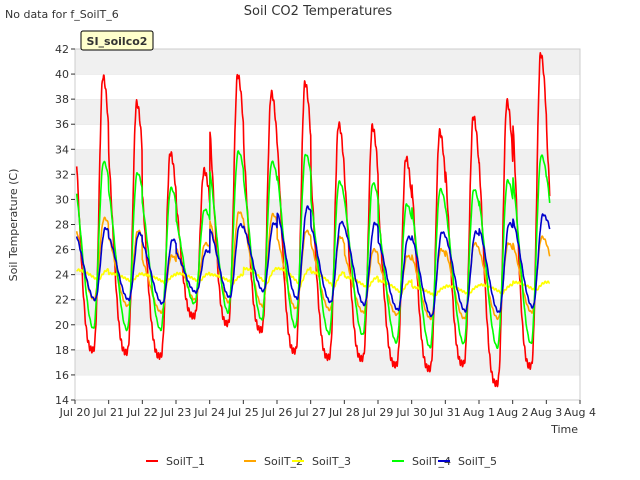 The width and height of the screenshot is (640, 480). What do you see at coordinates (513, 412) in the screenshot?
I see `x-tick-label: Aug 2` at bounding box center [513, 412].